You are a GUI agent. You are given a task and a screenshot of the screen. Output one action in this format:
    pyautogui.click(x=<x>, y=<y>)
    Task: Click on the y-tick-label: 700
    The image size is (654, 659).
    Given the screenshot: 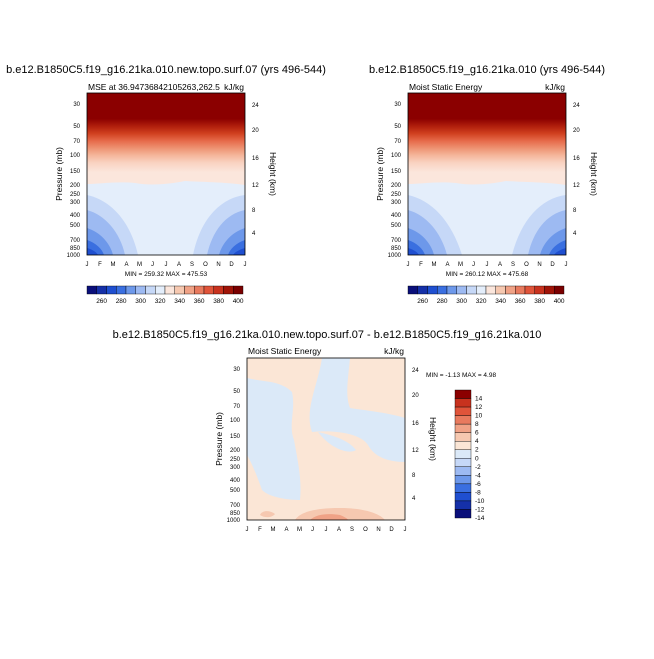 What is the action you would take?
    pyautogui.click(x=396, y=241)
    